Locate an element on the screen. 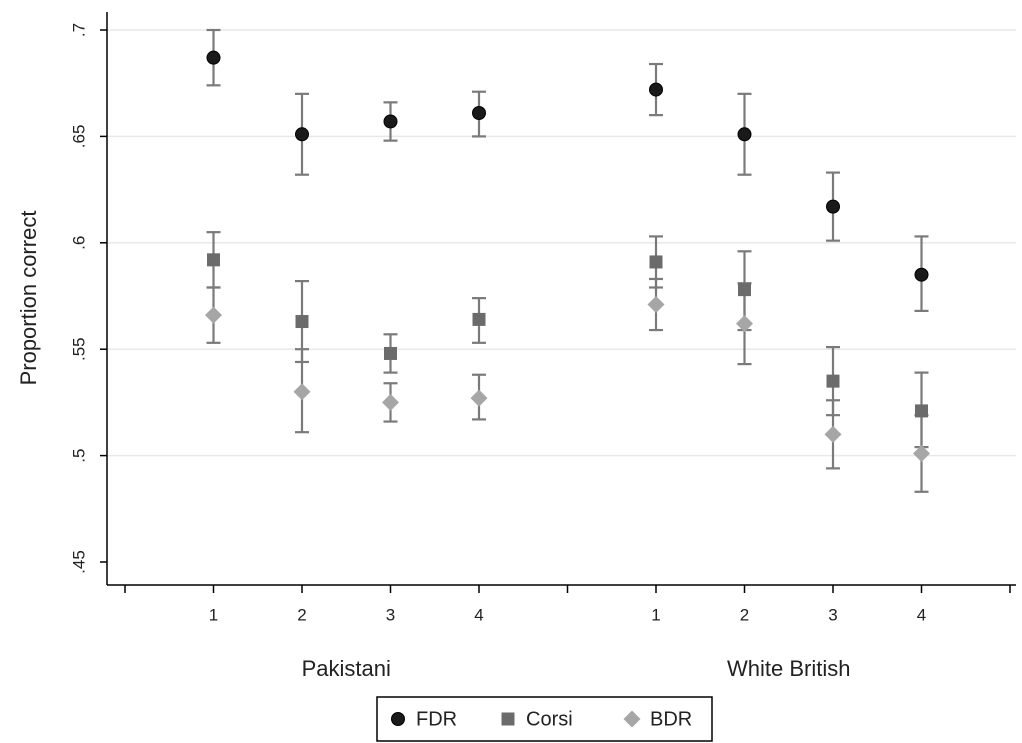 This screenshot has width=1022, height=743. group-label: White British is located at coordinates (788, 668).